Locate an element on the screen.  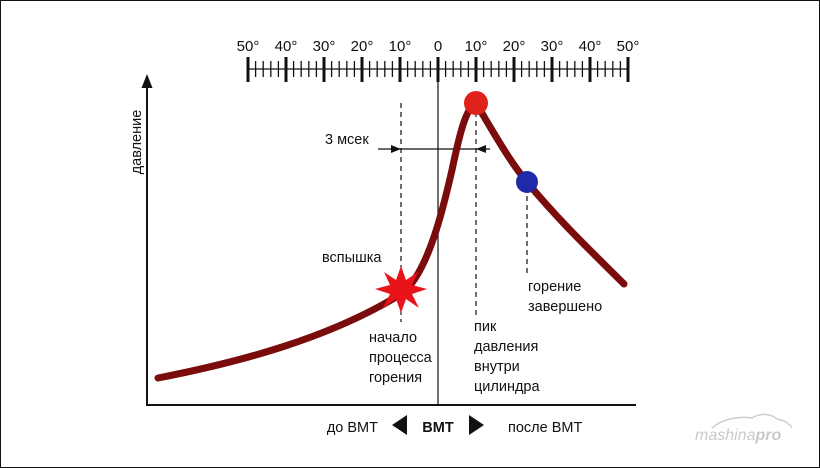
watermark-logo: mashinapro is located at coordinates (744, 428).